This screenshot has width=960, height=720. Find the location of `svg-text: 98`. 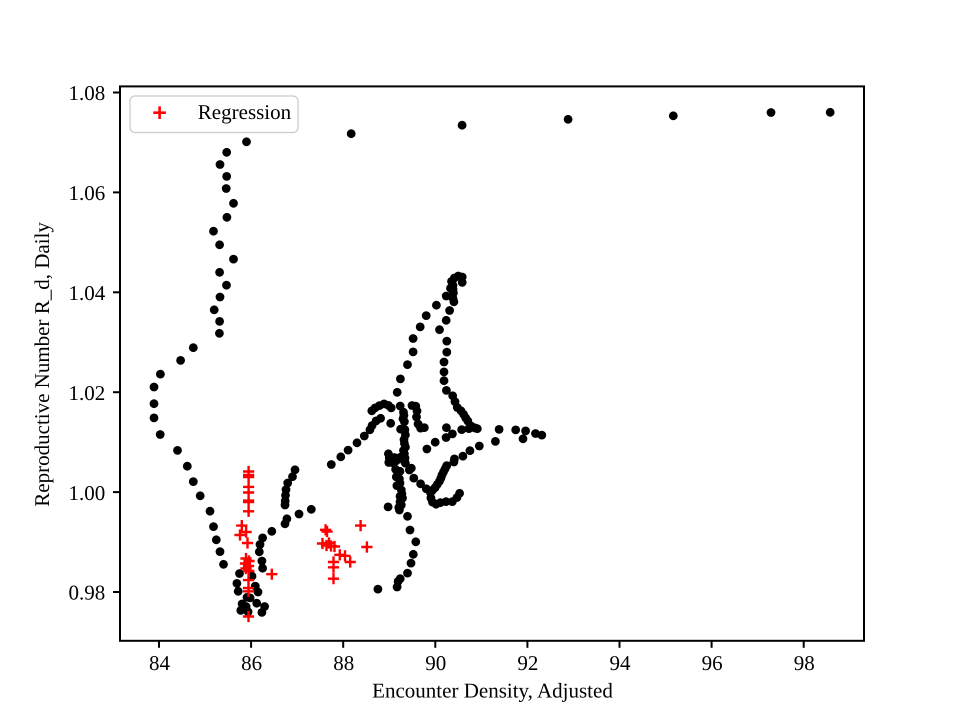

svg-text: 98 is located at coordinates (804, 663).